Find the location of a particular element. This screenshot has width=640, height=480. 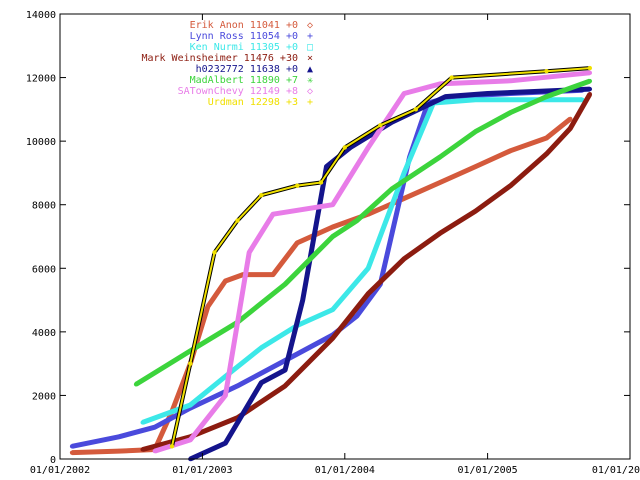

x-tick-label: 01/01/2002 is located at coordinates (60, 470).